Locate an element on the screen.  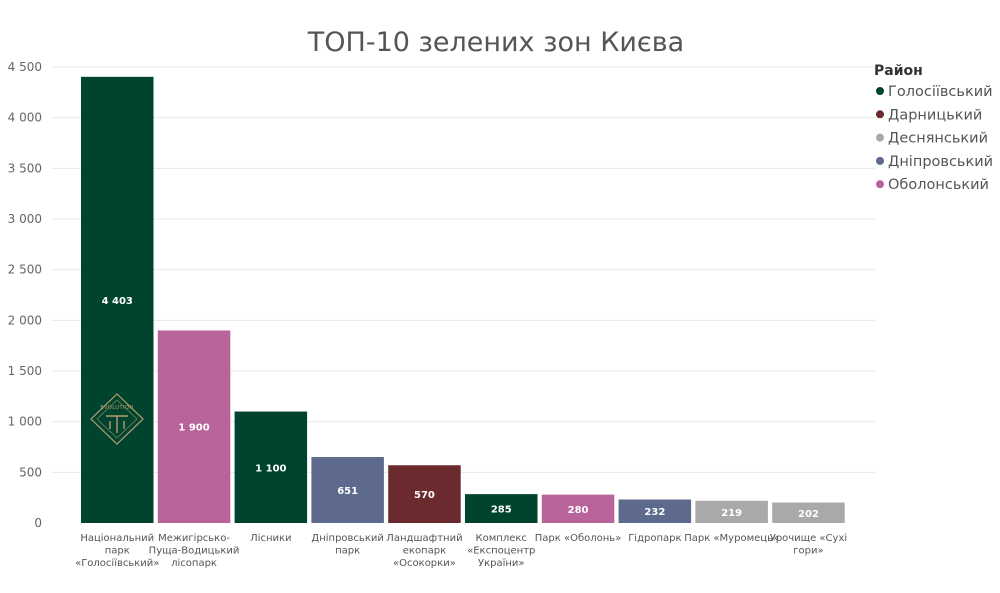
bar-value-label: 232 is located at coordinates (654, 512).